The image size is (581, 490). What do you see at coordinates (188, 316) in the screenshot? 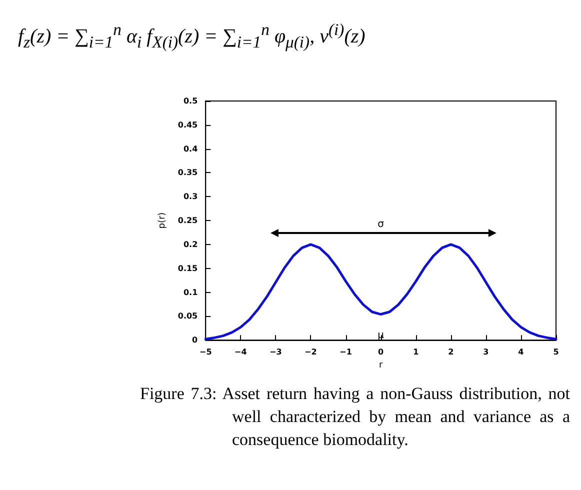
I see `y-tick-label: 0.05` at bounding box center [188, 316].